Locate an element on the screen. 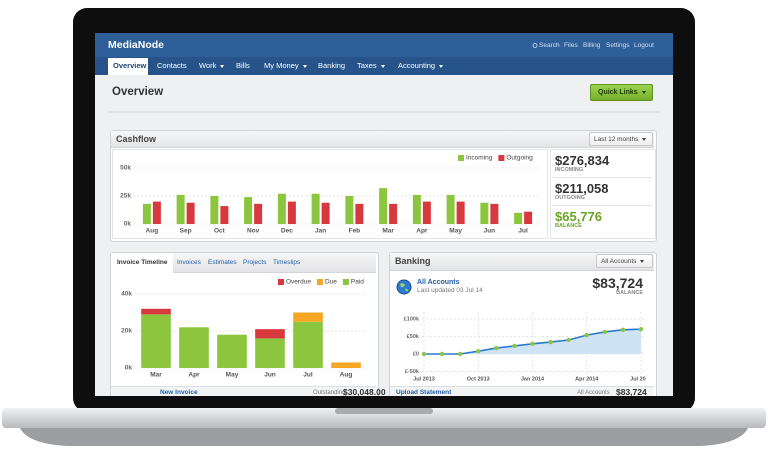 Image resolution: width=768 pixels, height=456 pixels. y-tick-label: £0 is located at coordinates (416, 354).